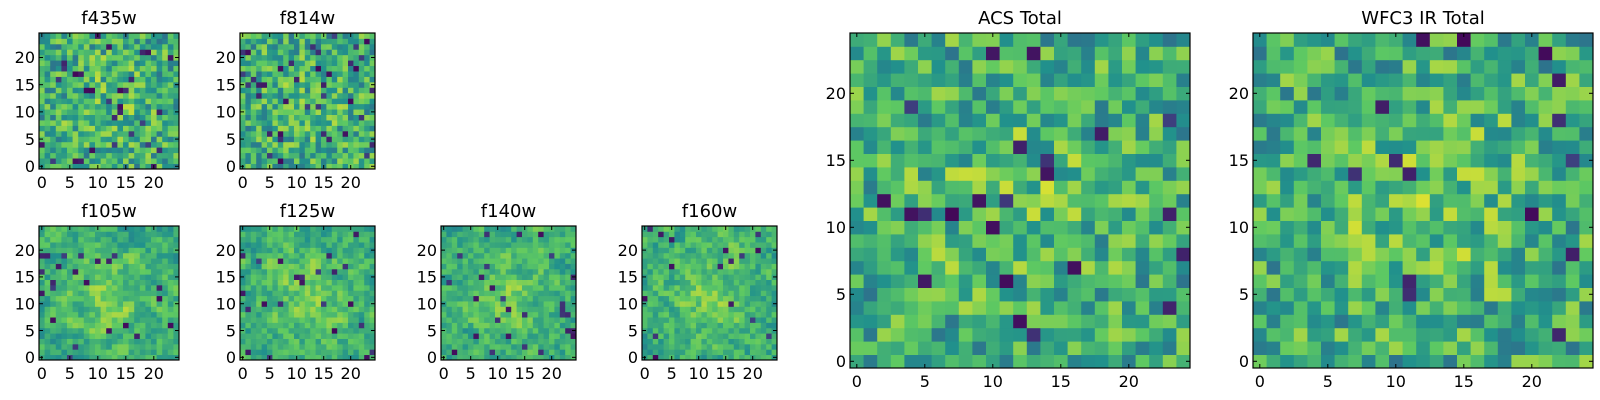 This screenshot has height=400, width=1600. What do you see at coordinates (25, 303) in the screenshot?
I see `y-tick-label: 10` at bounding box center [25, 303].